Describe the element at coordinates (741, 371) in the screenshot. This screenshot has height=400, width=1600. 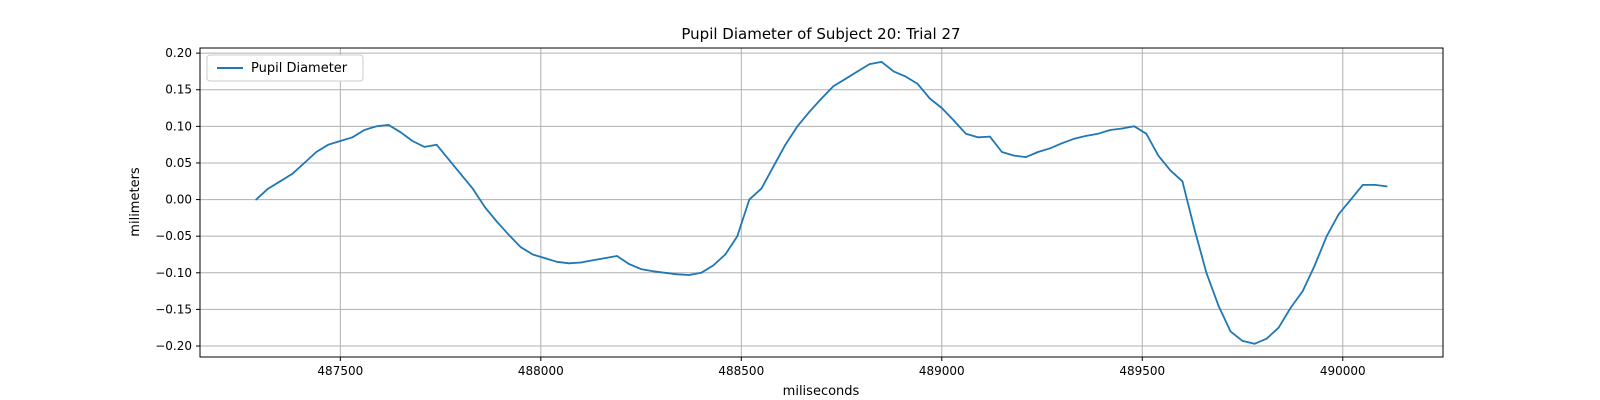
I see `x-tick-label: 488500` at that location.